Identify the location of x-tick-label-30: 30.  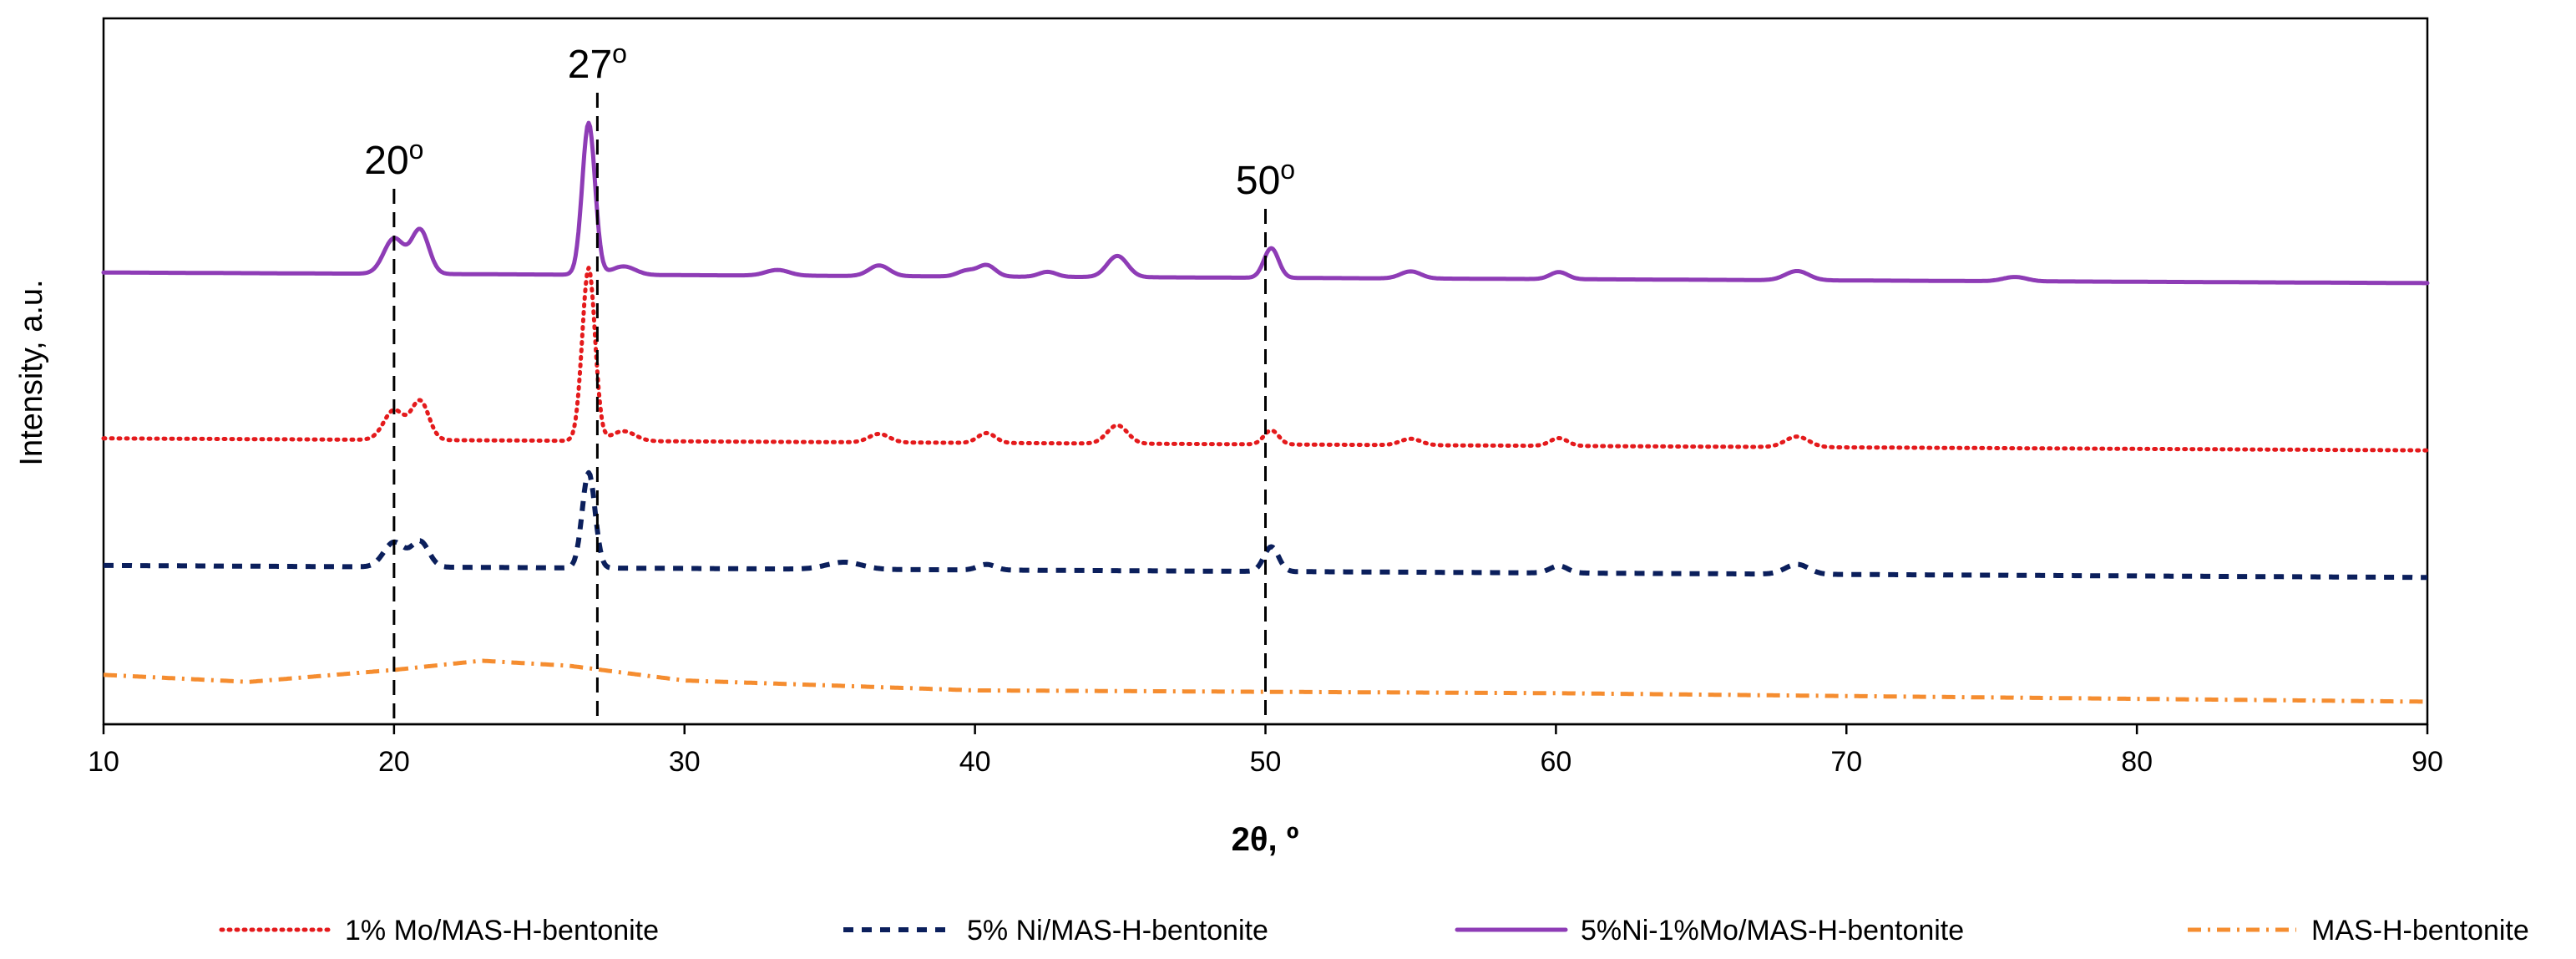
(685, 762).